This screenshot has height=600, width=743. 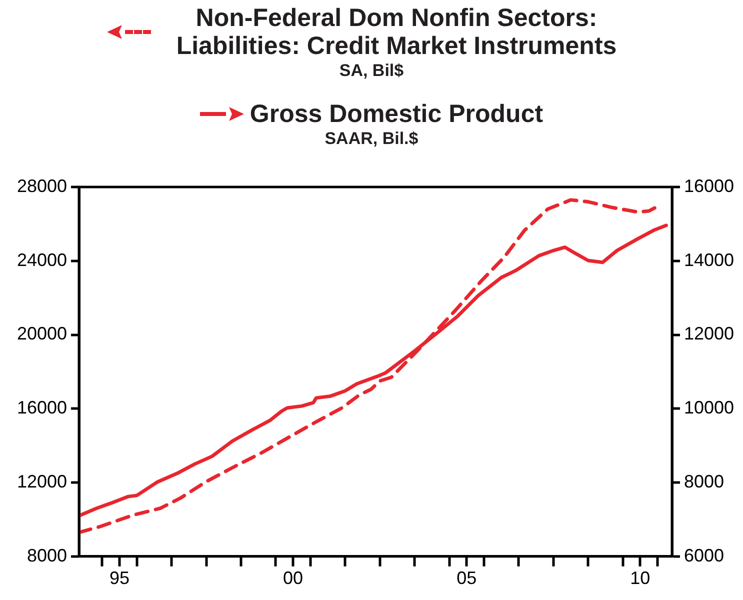 What do you see at coordinates (41, 186) in the screenshot?
I see `y-tick-label: 28000` at bounding box center [41, 186].